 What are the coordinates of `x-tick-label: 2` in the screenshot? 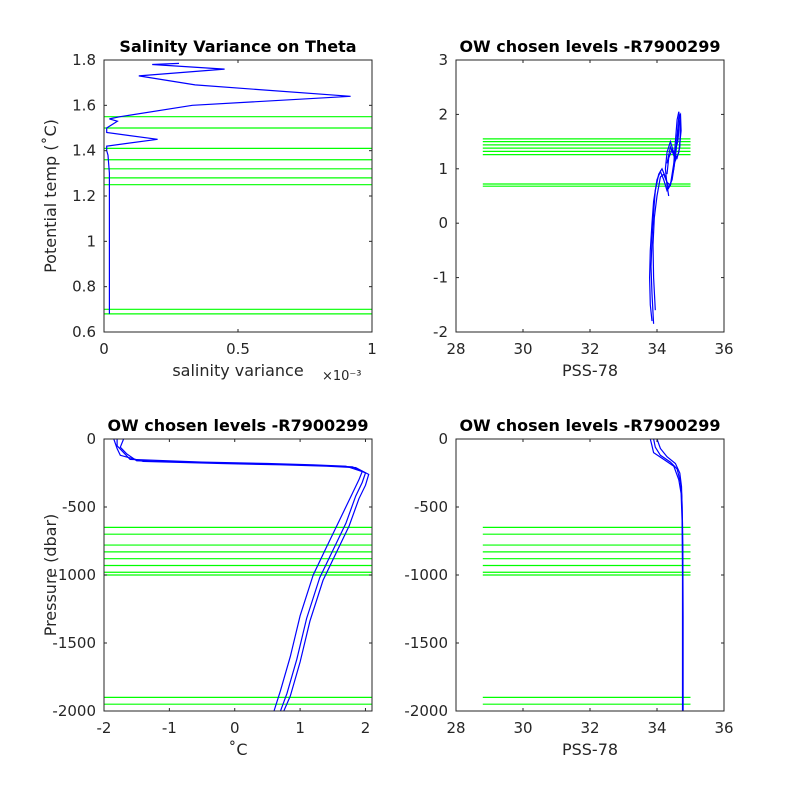 It's located at (366, 728).